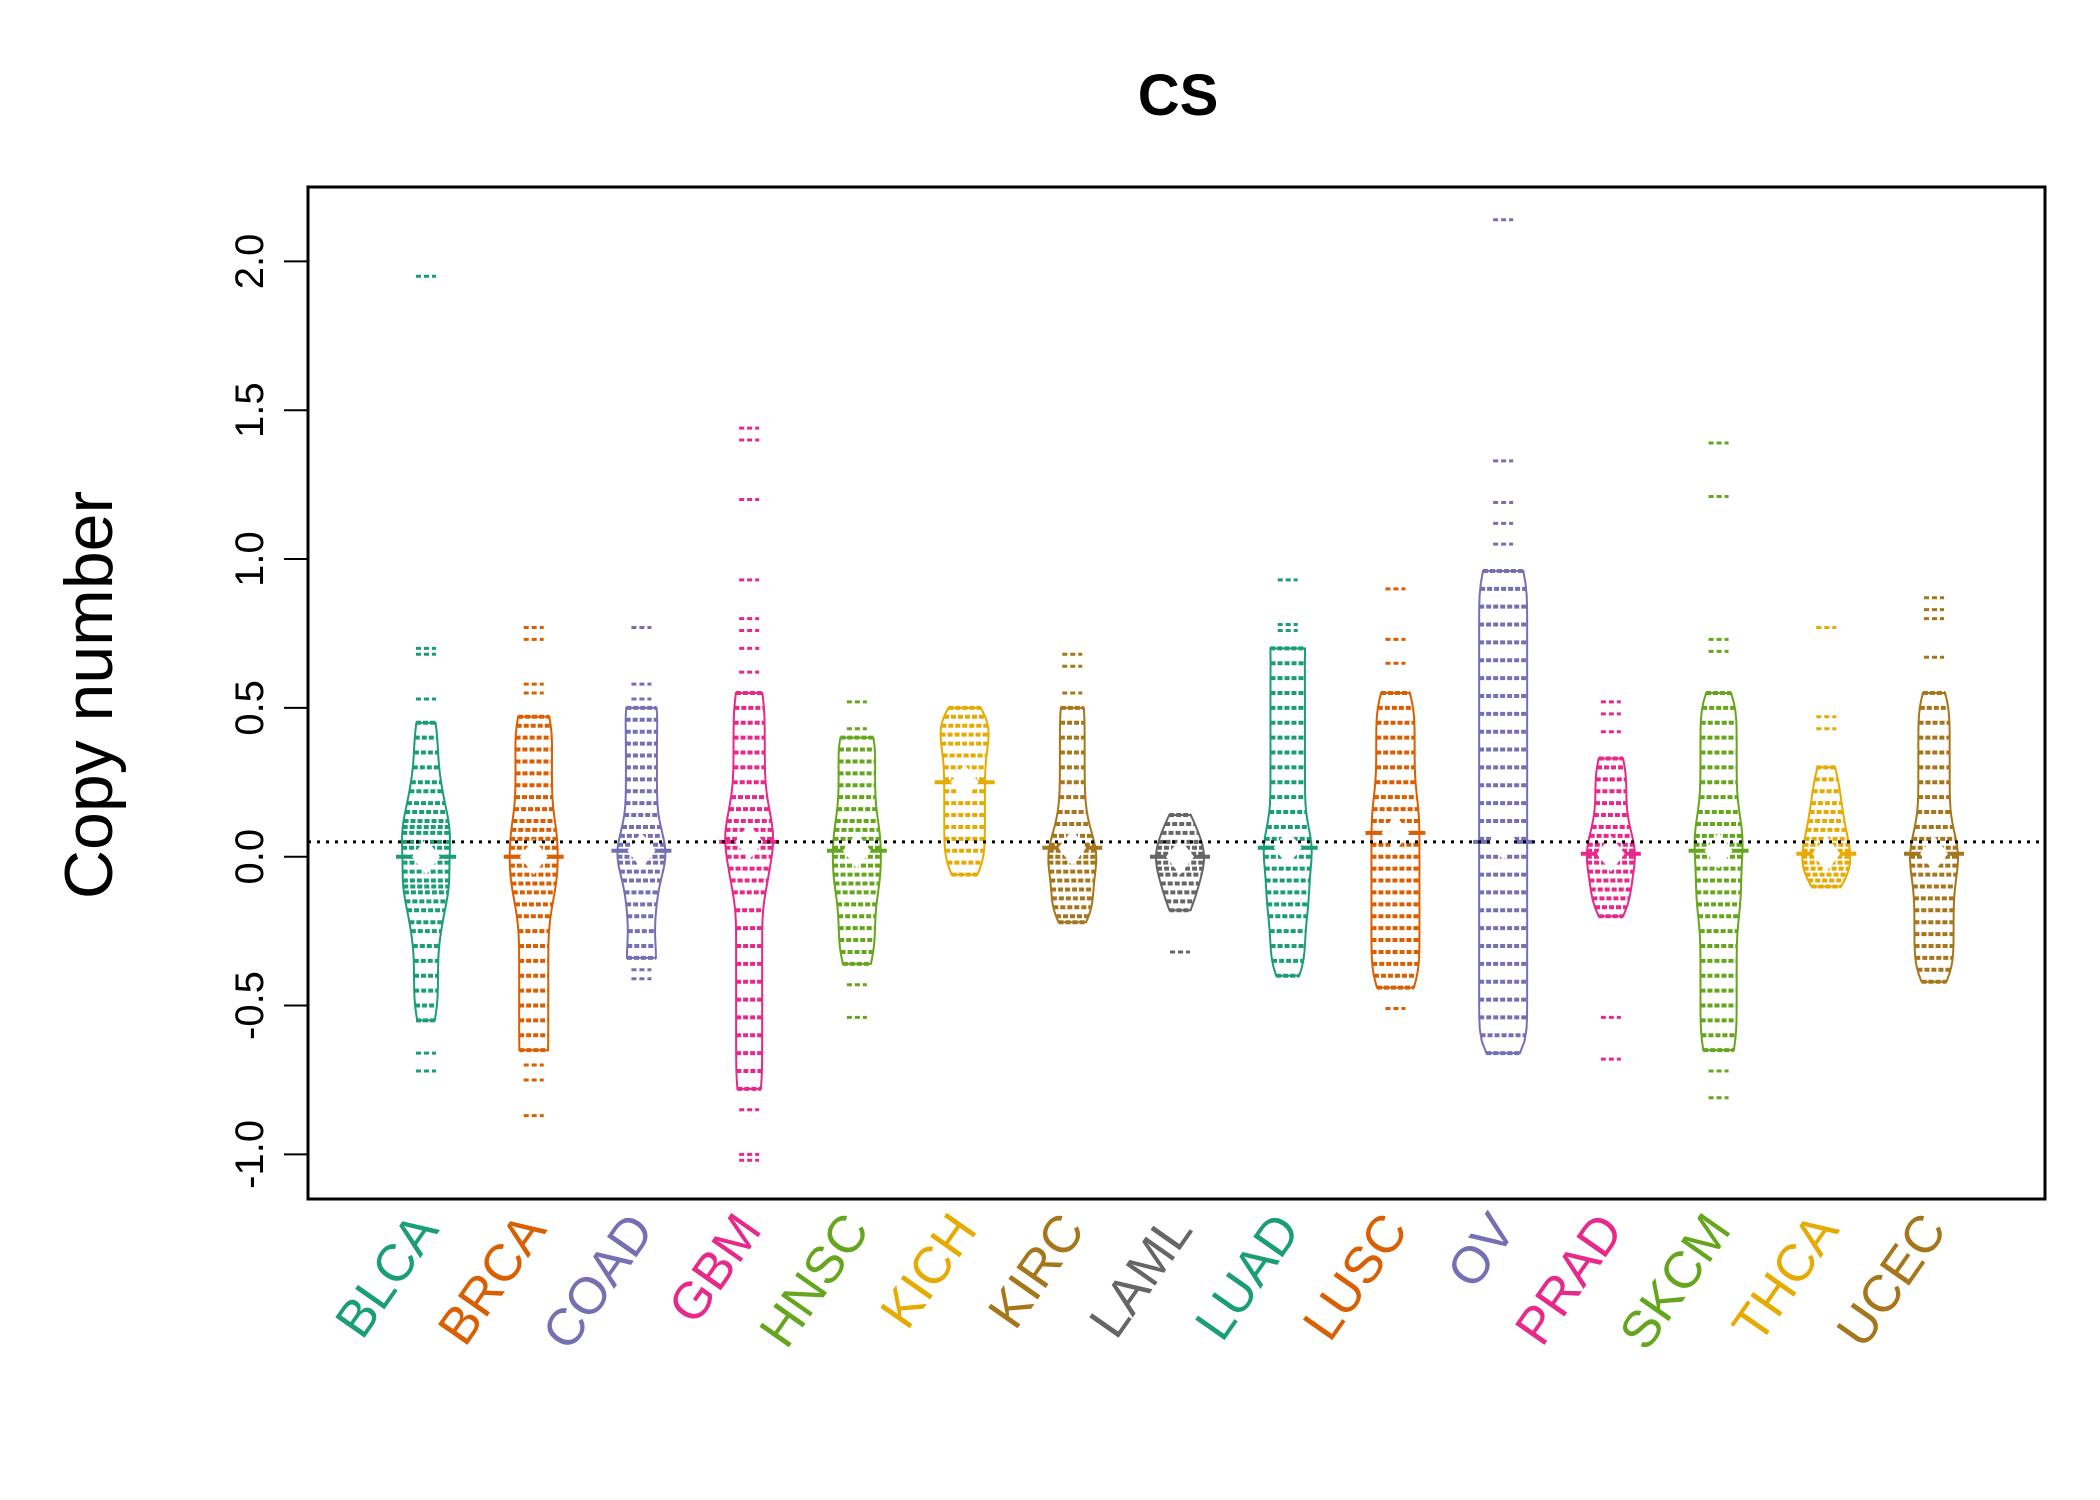  Describe the element at coordinates (250, 410) in the screenshot. I see `y-tick-label: 1.5` at that location.